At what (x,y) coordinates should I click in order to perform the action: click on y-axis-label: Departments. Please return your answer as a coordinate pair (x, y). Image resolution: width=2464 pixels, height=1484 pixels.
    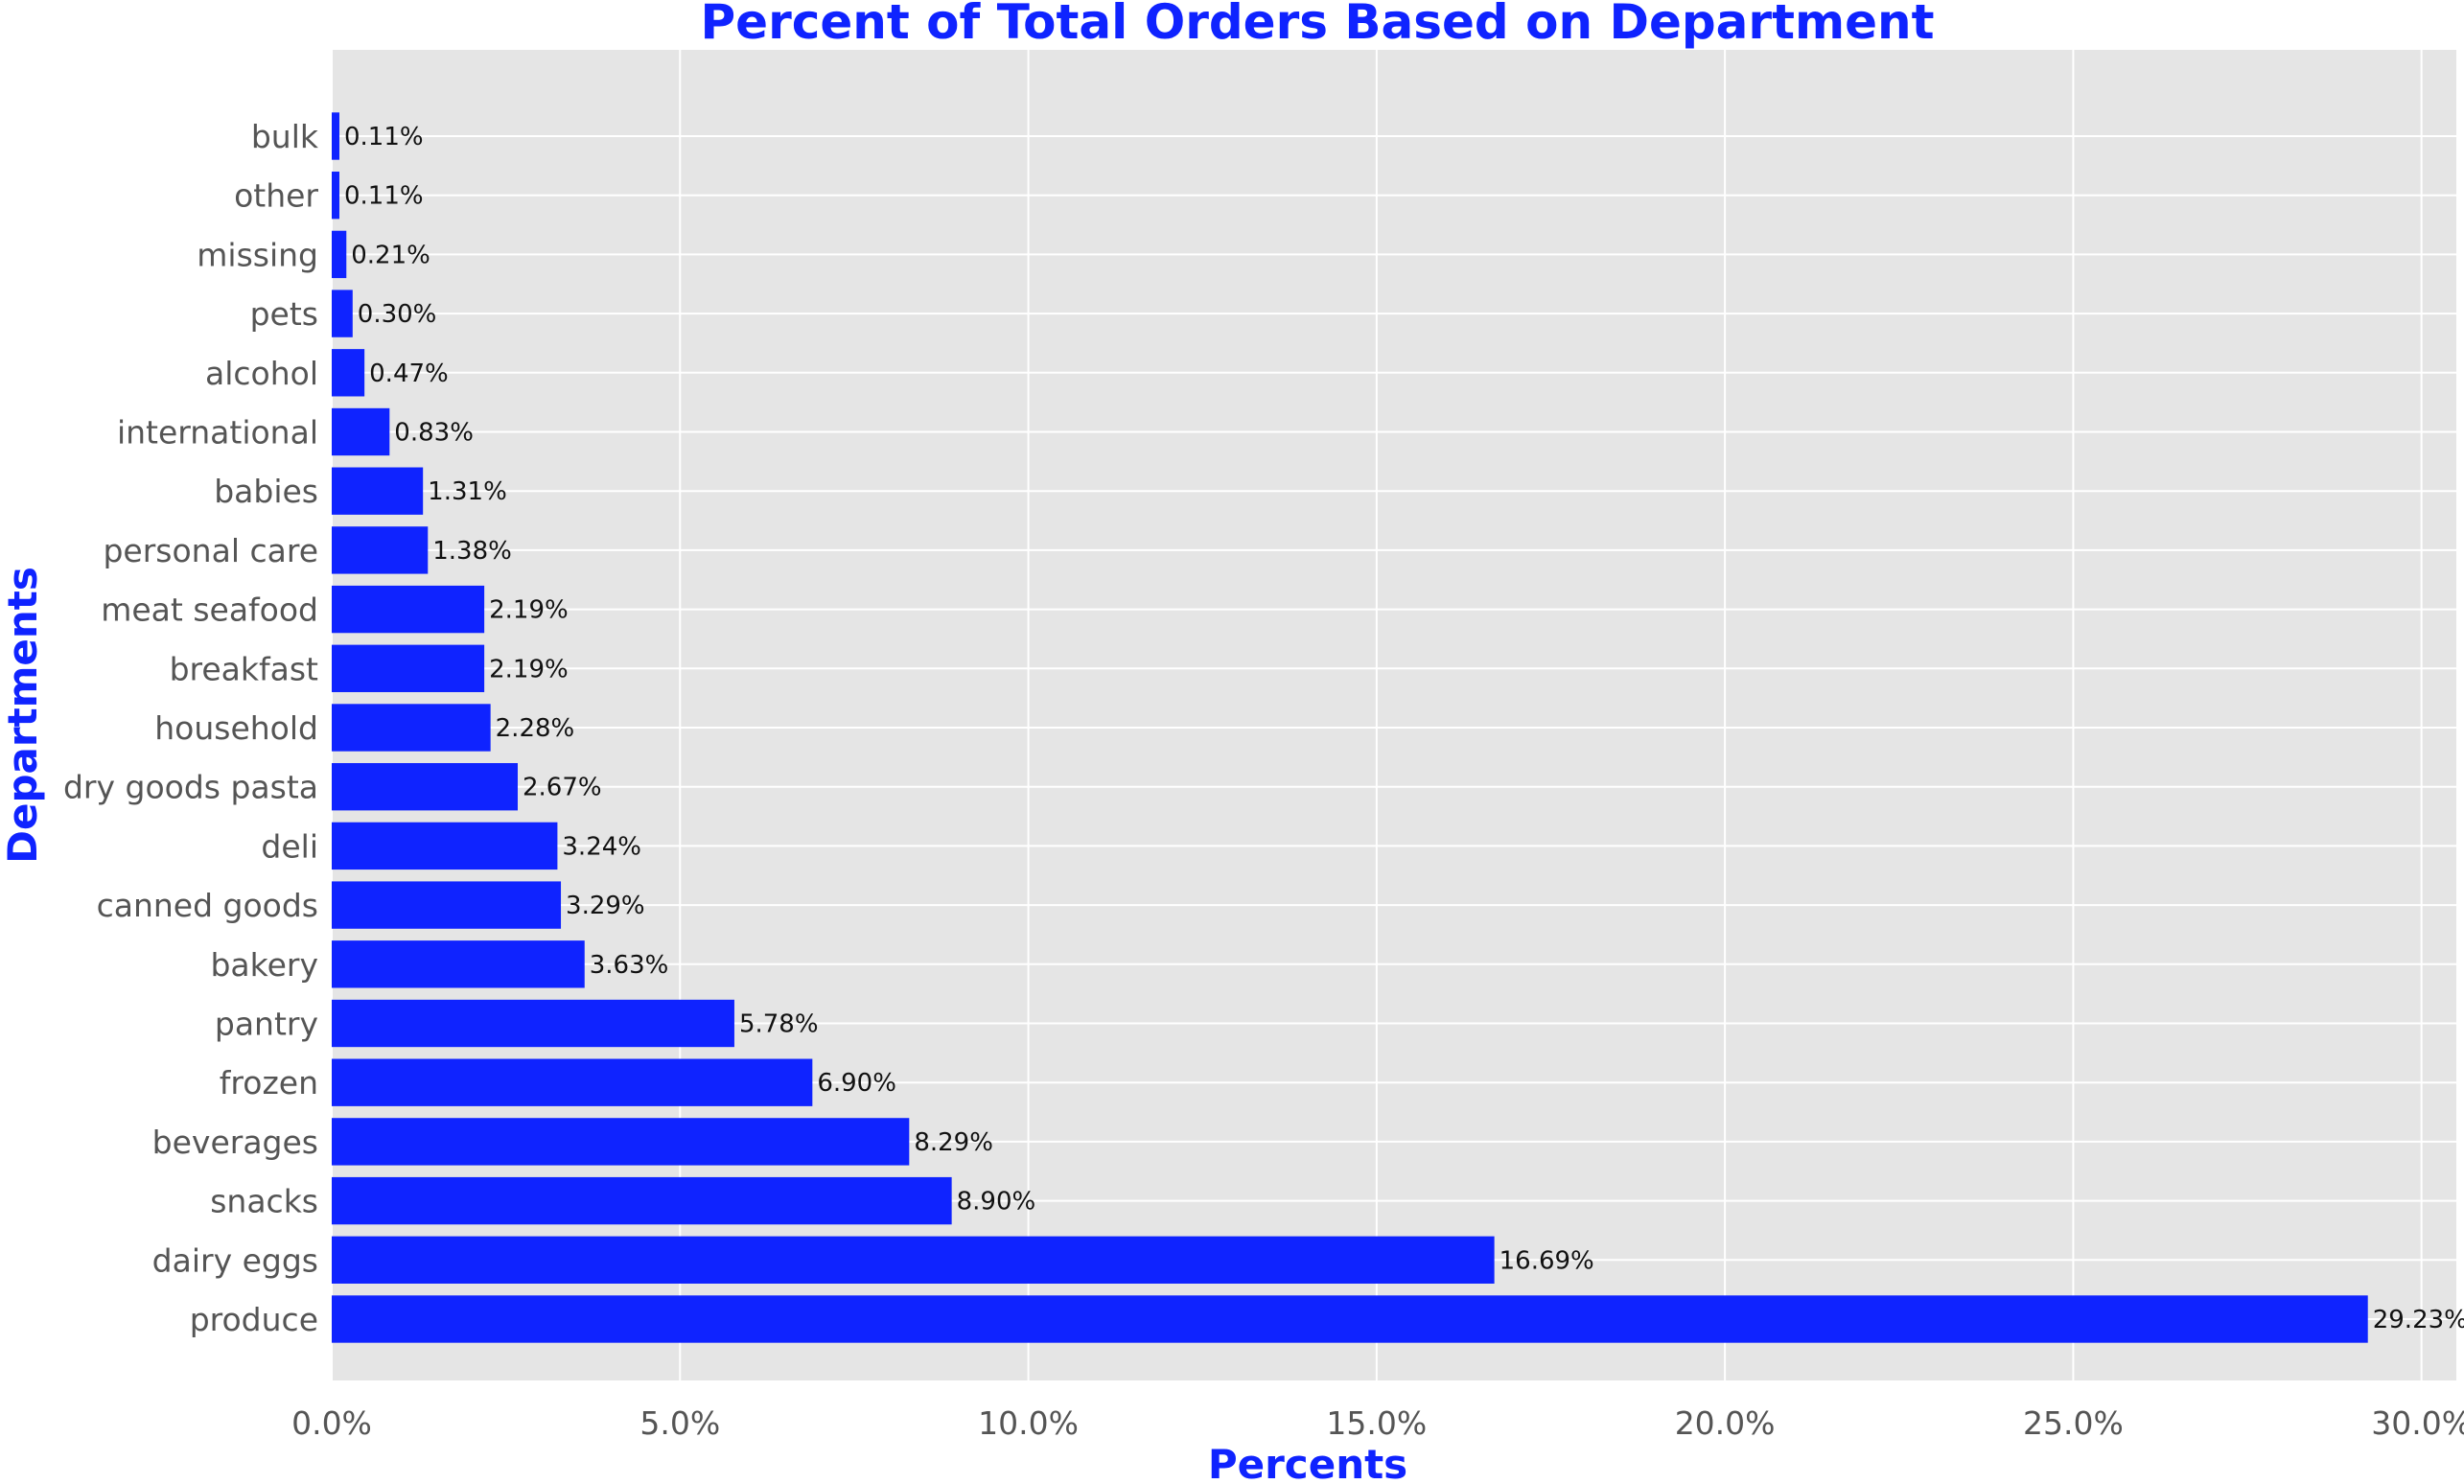
    Looking at the image, I should click on (23, 715).